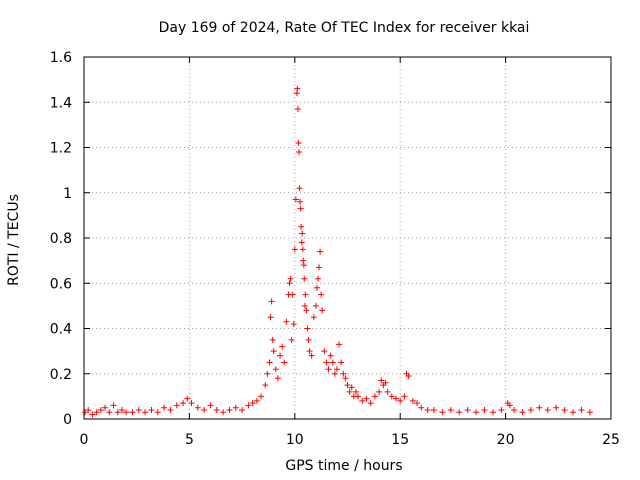  Describe the element at coordinates (61, 284) in the screenshot. I see `y-tick-label: 0.6` at that location.